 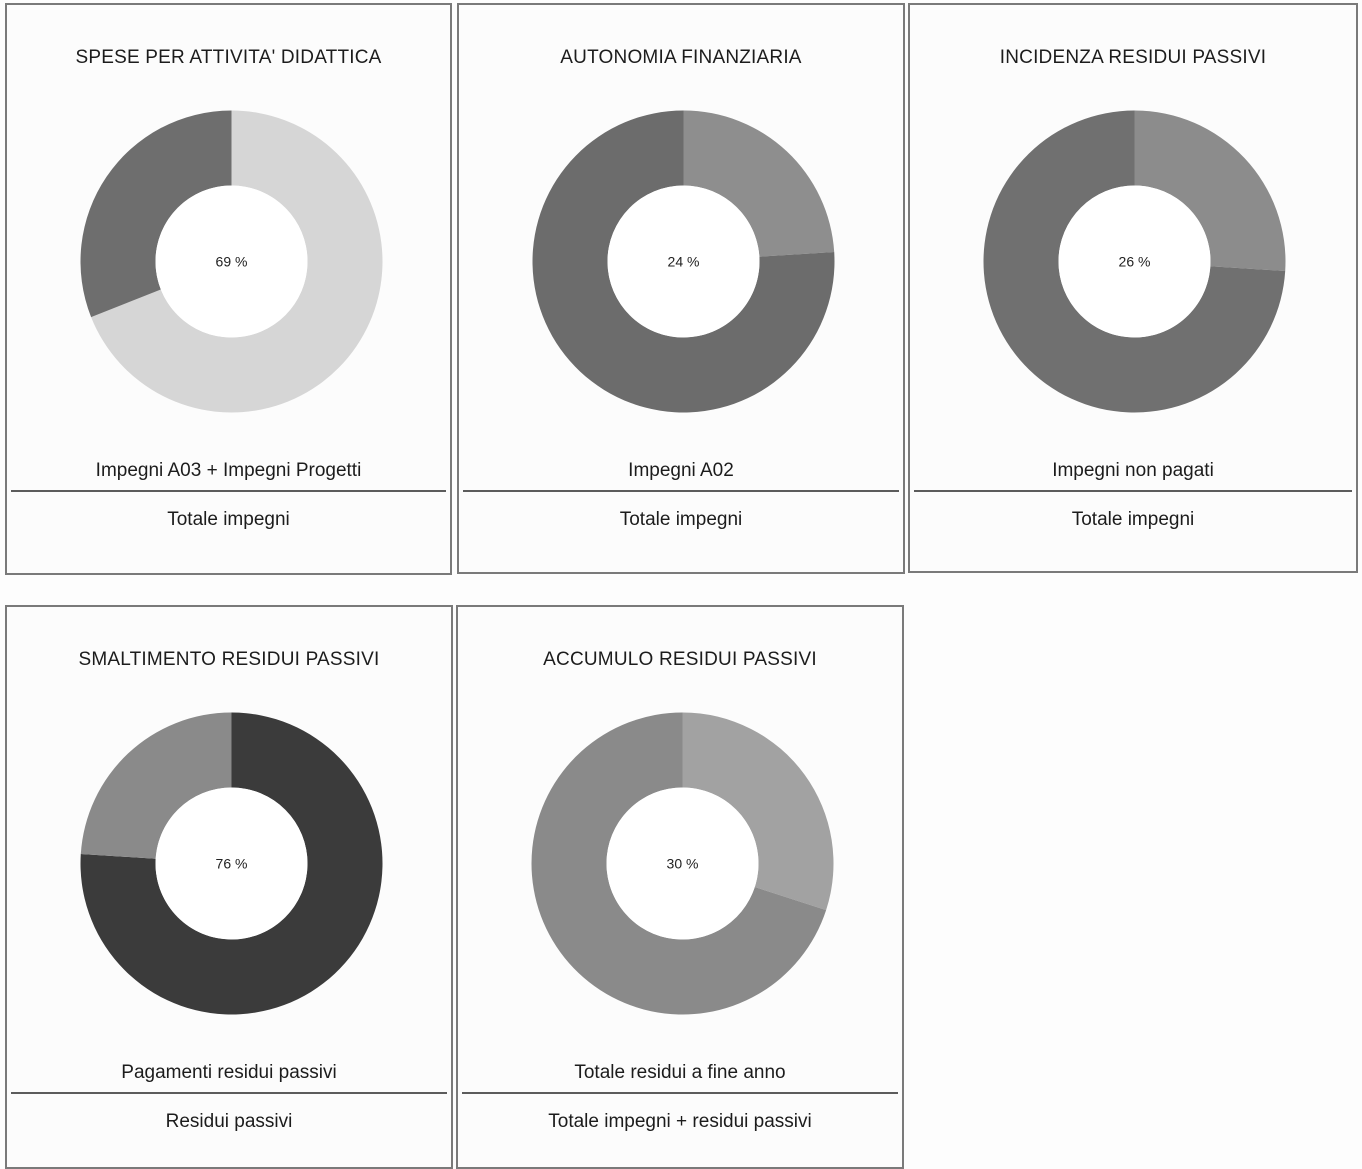 What do you see at coordinates (229, 659) in the screenshot?
I see `chart-title: SMALTIMENTO RESIDUI PASSIVI` at bounding box center [229, 659].